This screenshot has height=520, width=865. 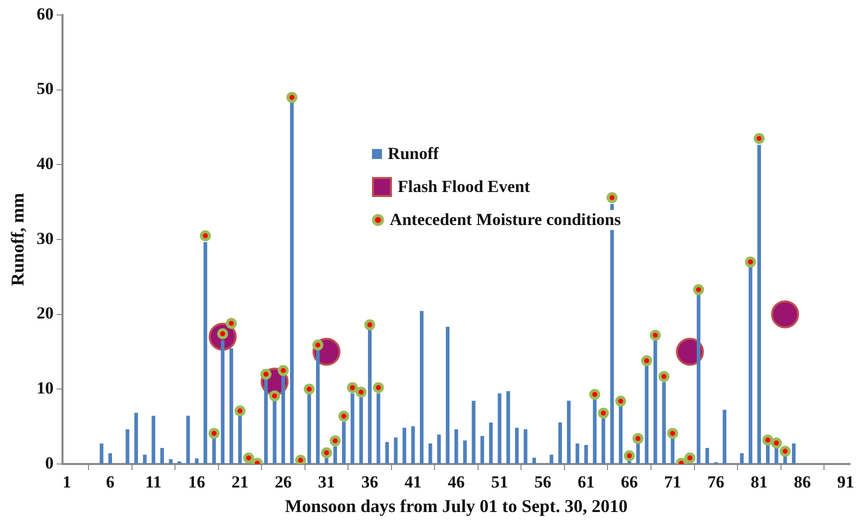 What do you see at coordinates (153, 482) in the screenshot?
I see `x-tick-label: 11` at bounding box center [153, 482].